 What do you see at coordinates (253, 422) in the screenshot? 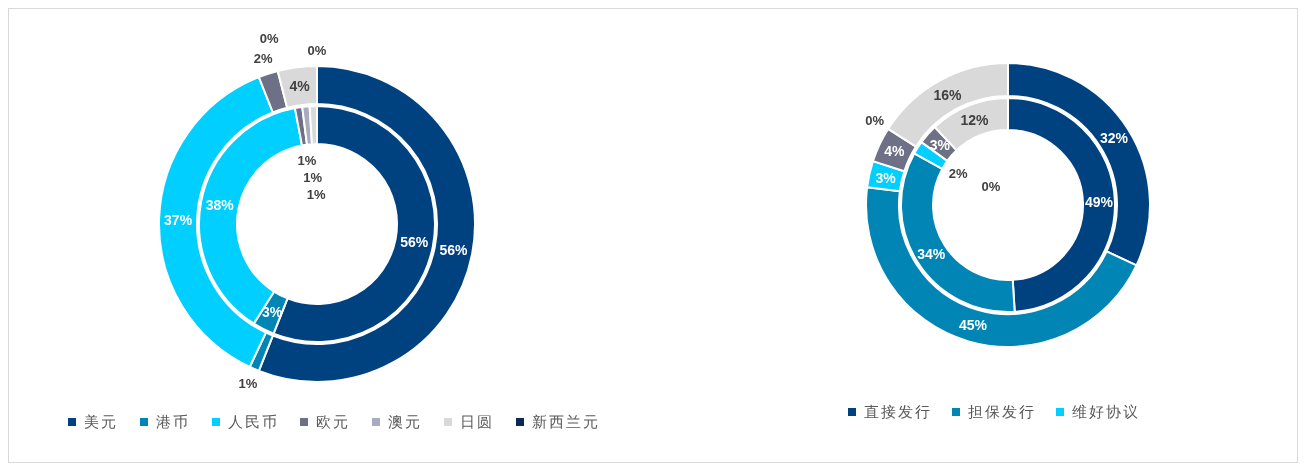
I see `legend-label: 人民币` at bounding box center [253, 422].